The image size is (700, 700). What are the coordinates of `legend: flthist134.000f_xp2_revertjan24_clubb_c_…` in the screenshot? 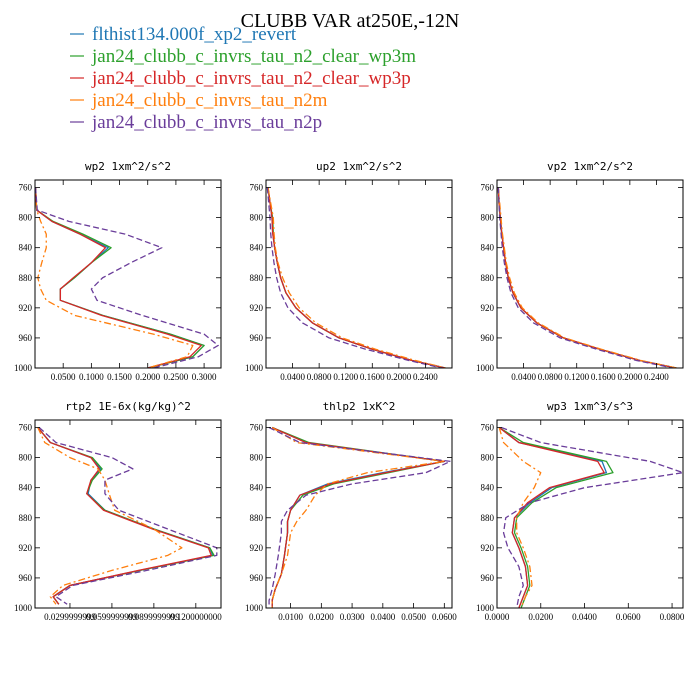 It's located at (243, 78).